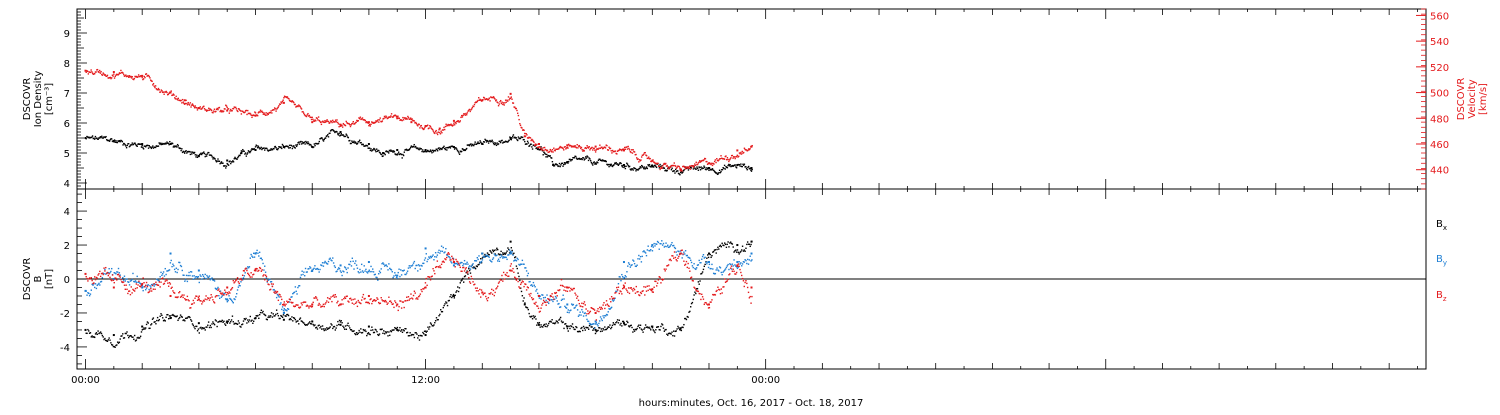  Describe the element at coordinates (553, 165) in the screenshot. I see `density-anchor-point` at that location.